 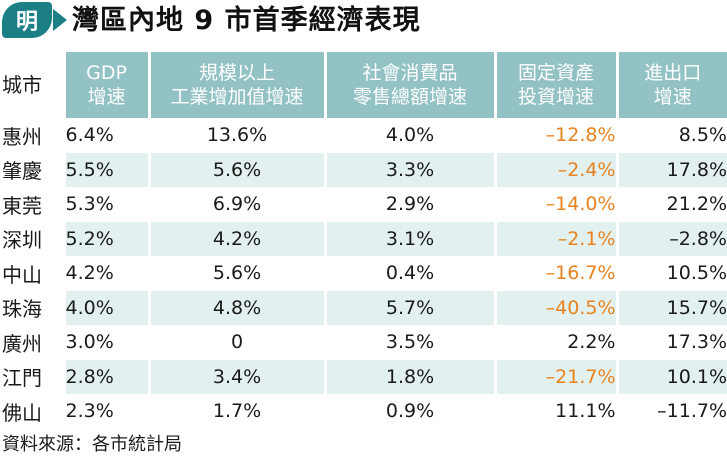 I want to click on value-cell-retail: 0.4%, so click(x=411, y=273).